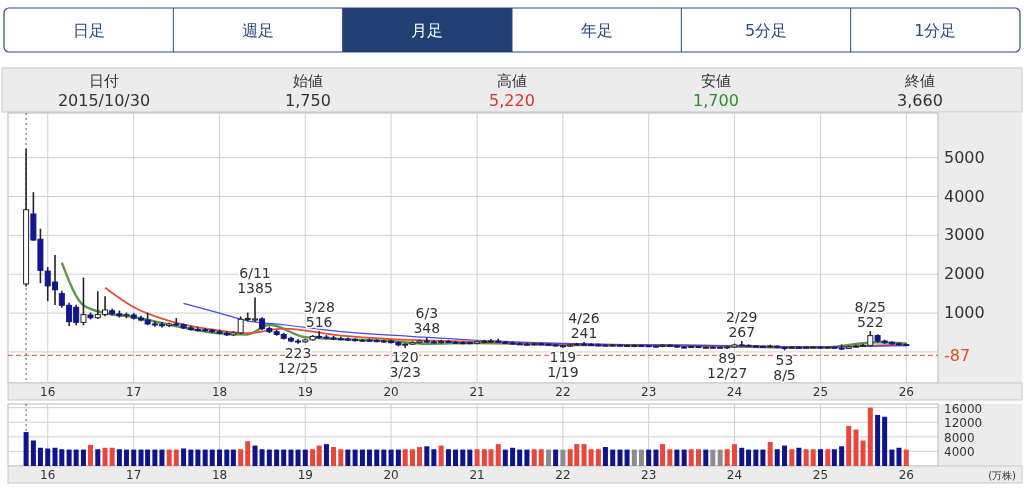  What do you see at coordinates (104, 100) in the screenshot?
I see `text: 2015/10/30` at bounding box center [104, 100].